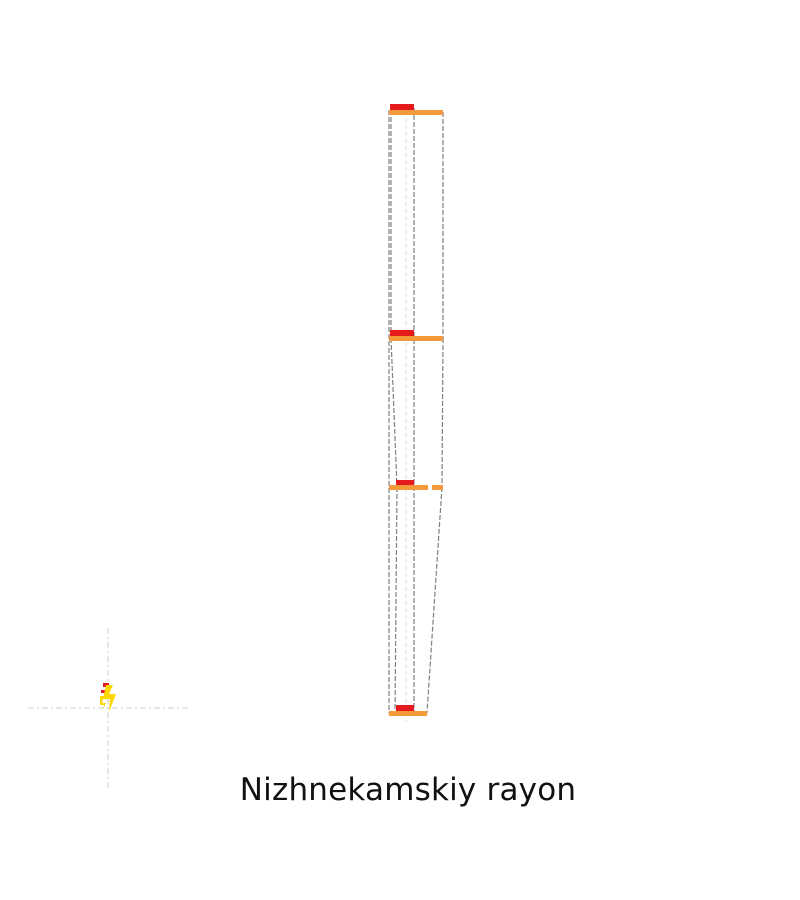 Image resolution: width=800 pixels, height=900 pixels. I want to click on red-marker-bottom, so click(405, 708).